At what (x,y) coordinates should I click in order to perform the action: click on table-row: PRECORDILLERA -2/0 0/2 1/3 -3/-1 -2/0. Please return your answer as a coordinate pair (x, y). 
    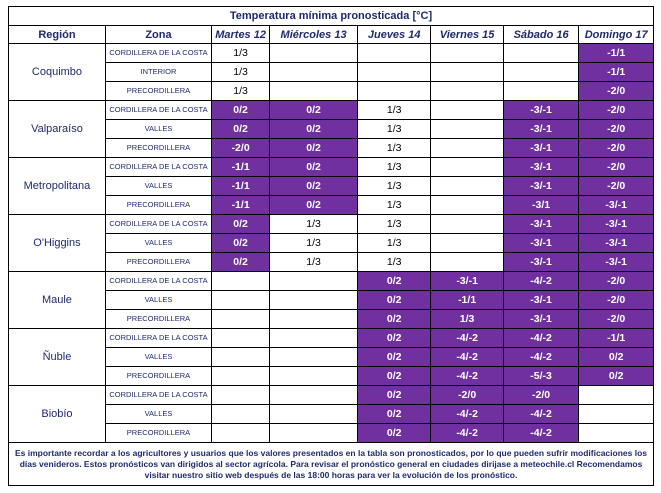
    Looking at the image, I should click on (331, 148).